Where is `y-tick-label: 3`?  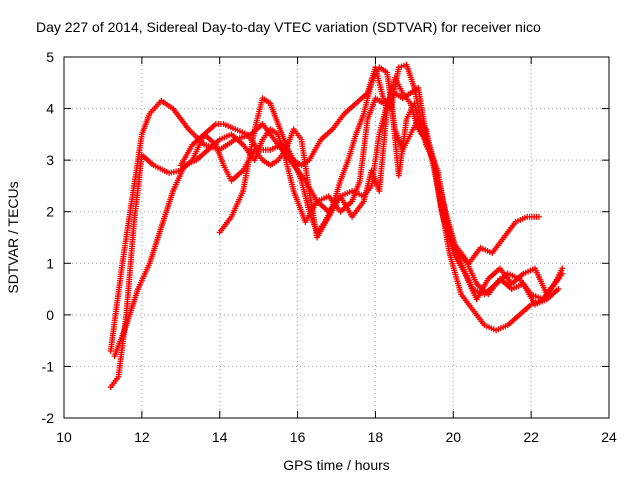 y-tick-label: 3 is located at coordinates (50, 160).